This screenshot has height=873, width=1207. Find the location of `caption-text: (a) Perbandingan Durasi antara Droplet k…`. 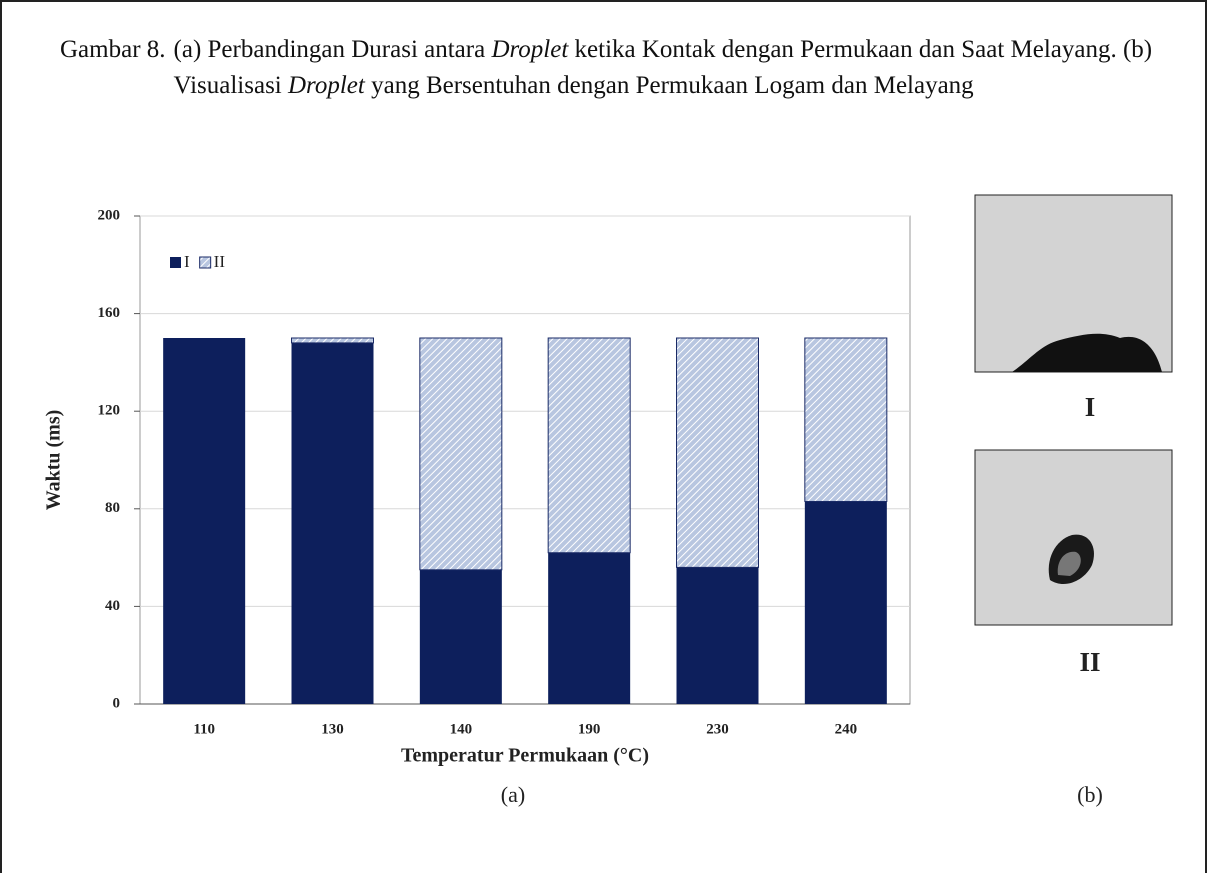

caption-text: (a) Perbandingan Durasi antara Droplet k… is located at coordinates (674, 68).